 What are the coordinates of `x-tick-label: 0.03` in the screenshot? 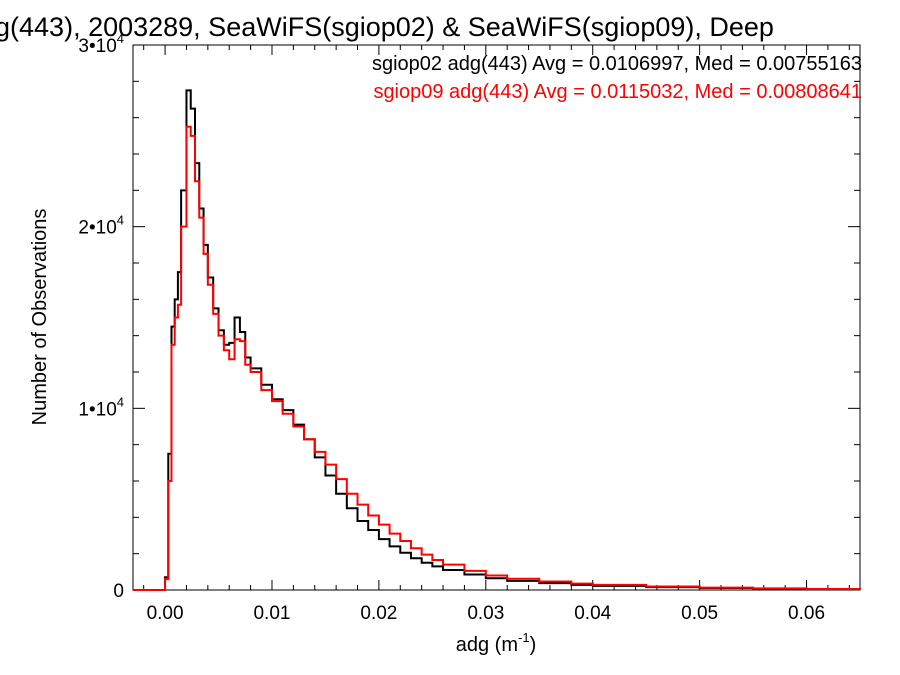 It's located at (485, 613).